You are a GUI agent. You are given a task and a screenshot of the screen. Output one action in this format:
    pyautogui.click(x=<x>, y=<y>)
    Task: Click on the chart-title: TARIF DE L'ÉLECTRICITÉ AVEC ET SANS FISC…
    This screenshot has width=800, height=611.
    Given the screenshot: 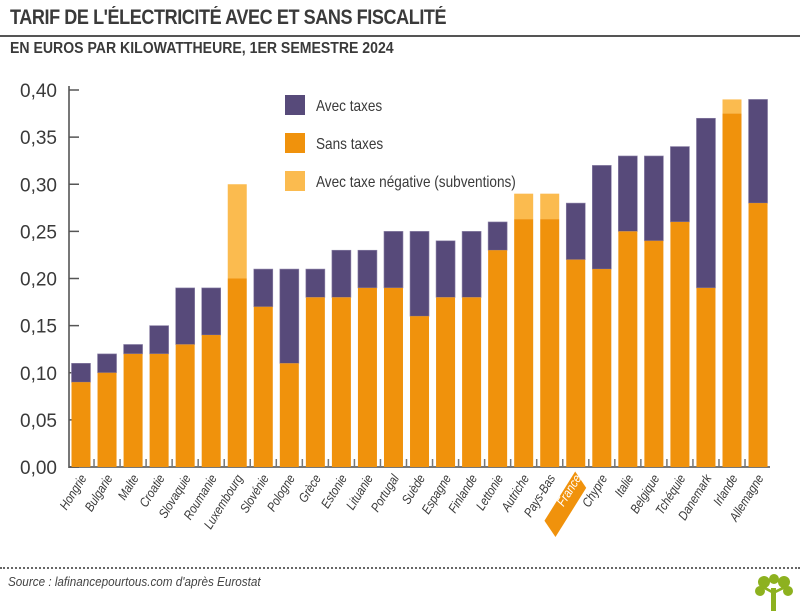 What is the action you would take?
    pyautogui.click(x=228, y=17)
    